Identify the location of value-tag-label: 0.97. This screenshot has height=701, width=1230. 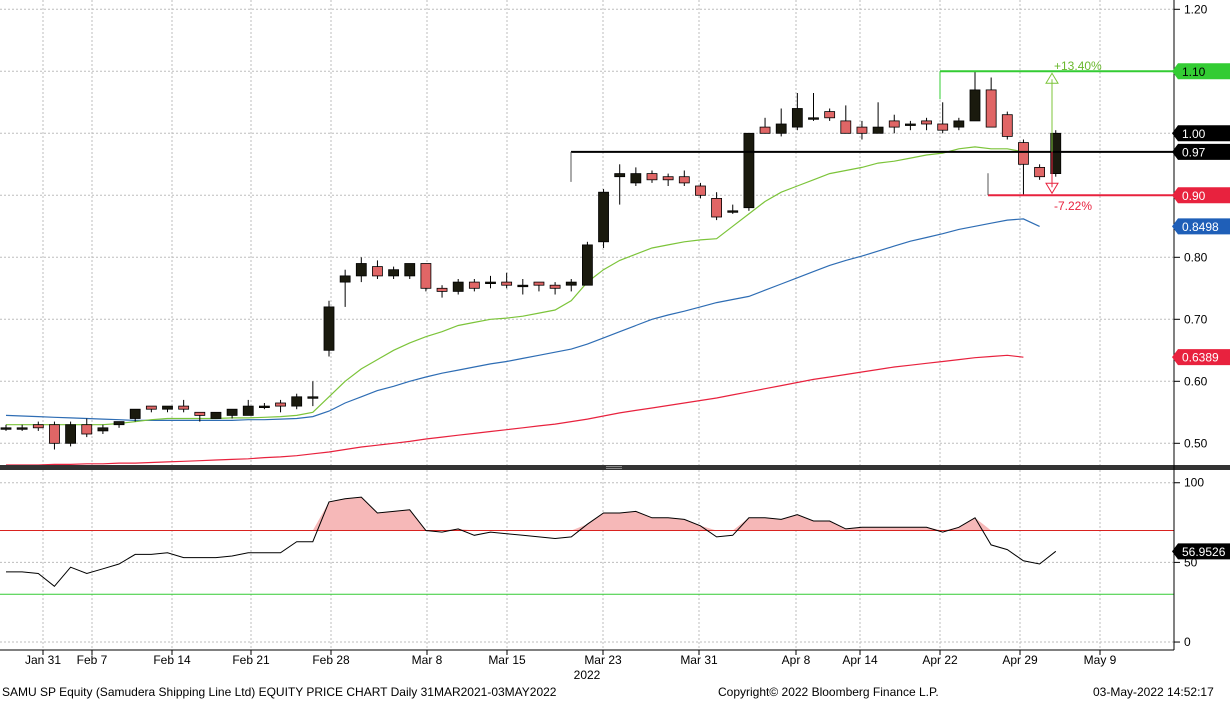
(1194, 152).